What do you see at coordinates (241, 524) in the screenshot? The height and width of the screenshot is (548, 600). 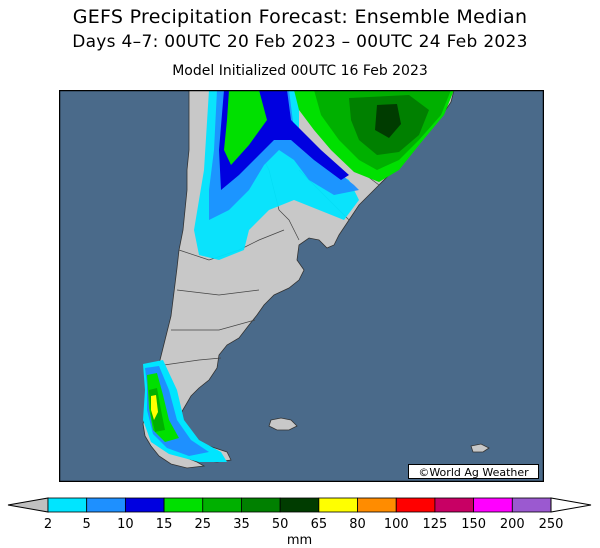 I see `colorbar-tick-label: 35` at bounding box center [241, 524].